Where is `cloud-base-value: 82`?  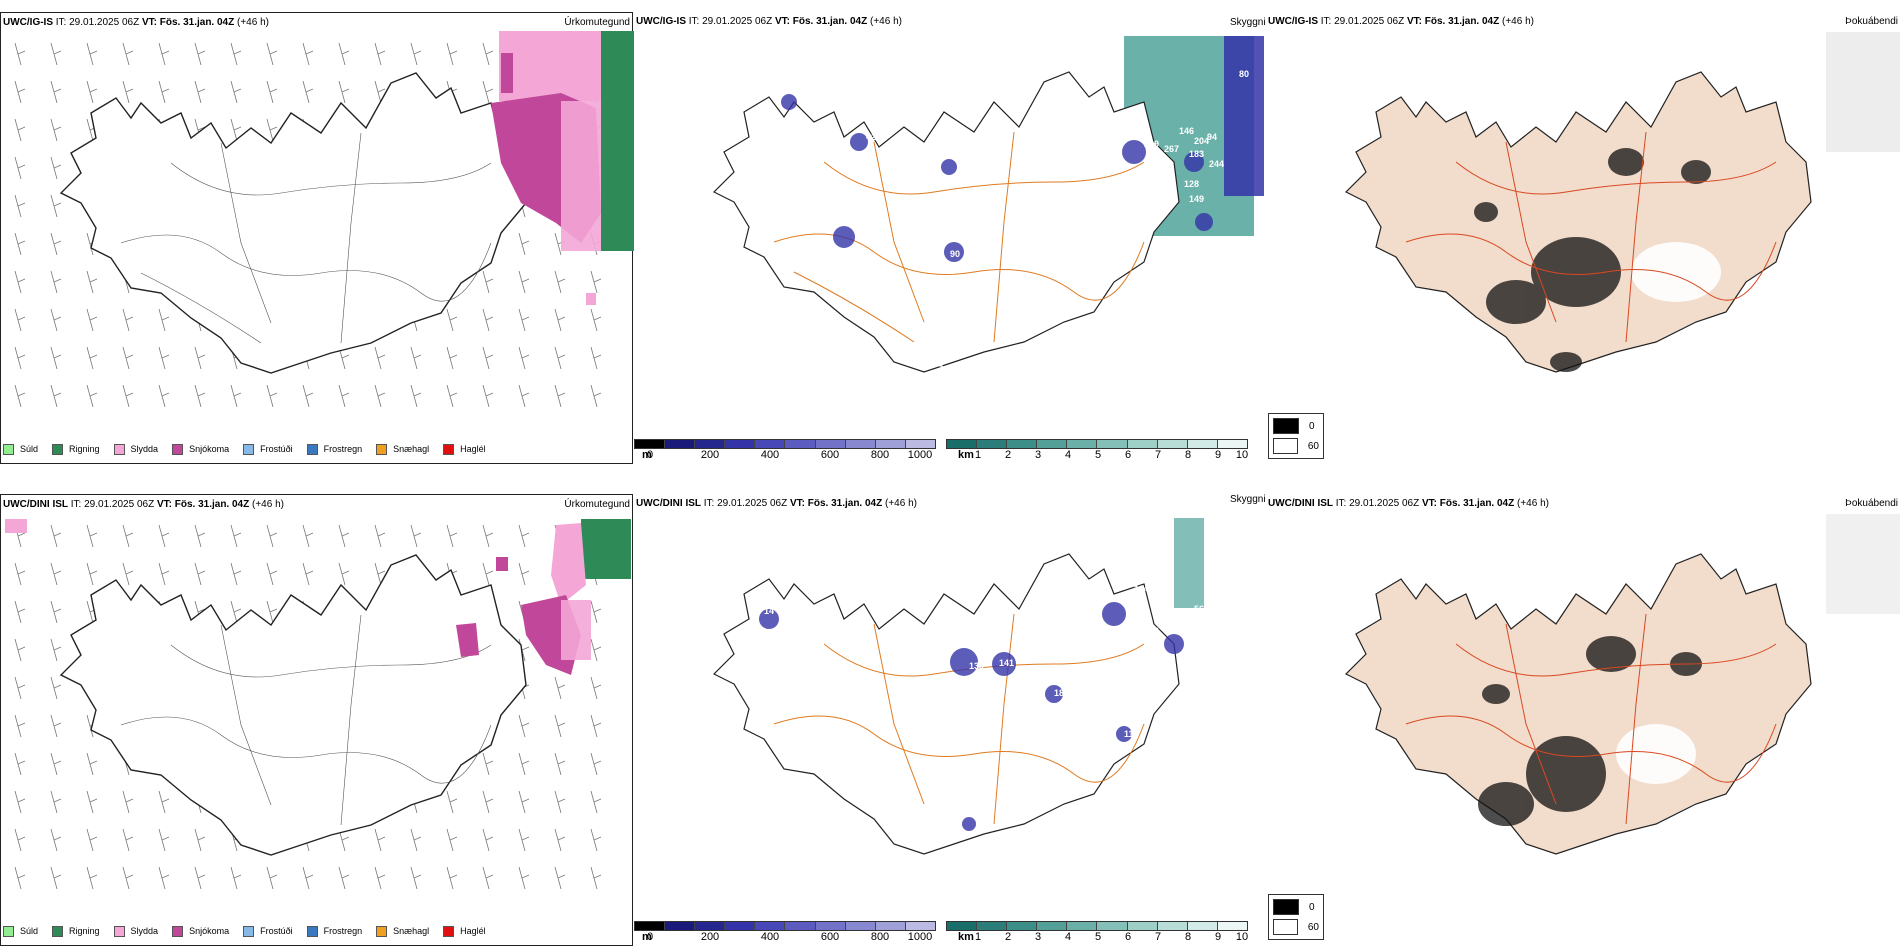
cloud-base-value: 82 is located at coordinates (1169, 609).